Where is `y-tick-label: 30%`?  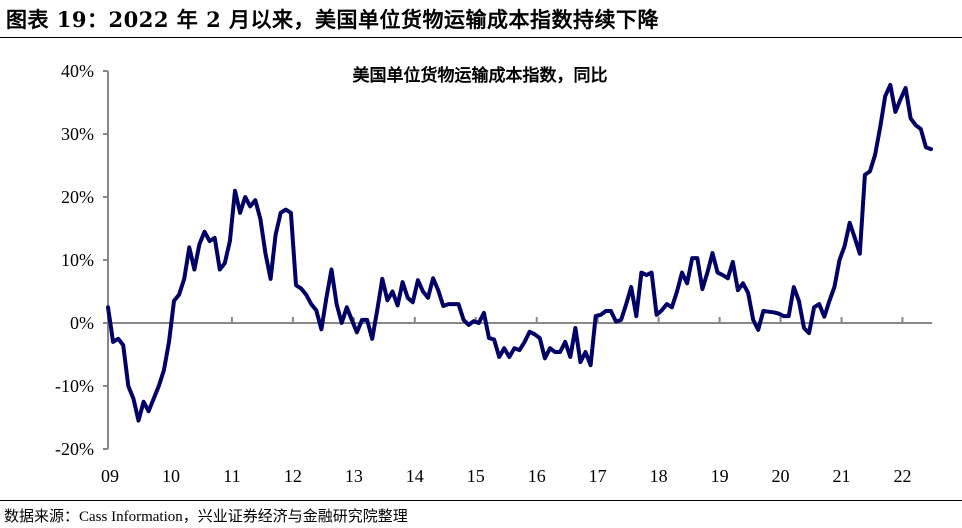
y-tick-label: 30% is located at coordinates (77, 134).